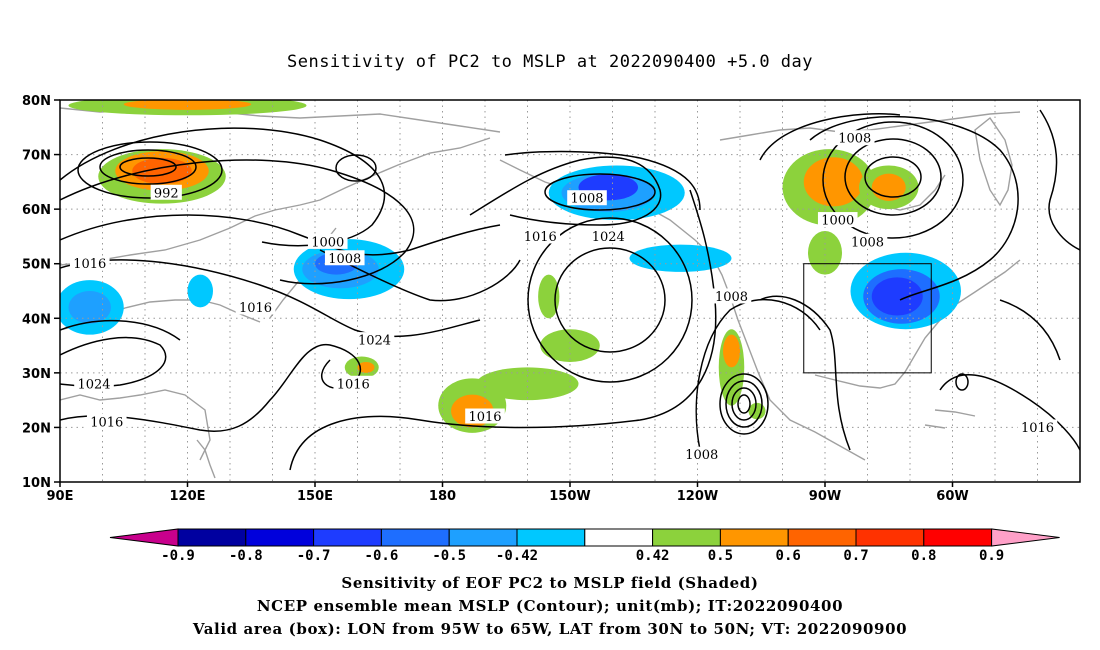  I want to click on lon-tick-label: 90E, so click(60, 496).